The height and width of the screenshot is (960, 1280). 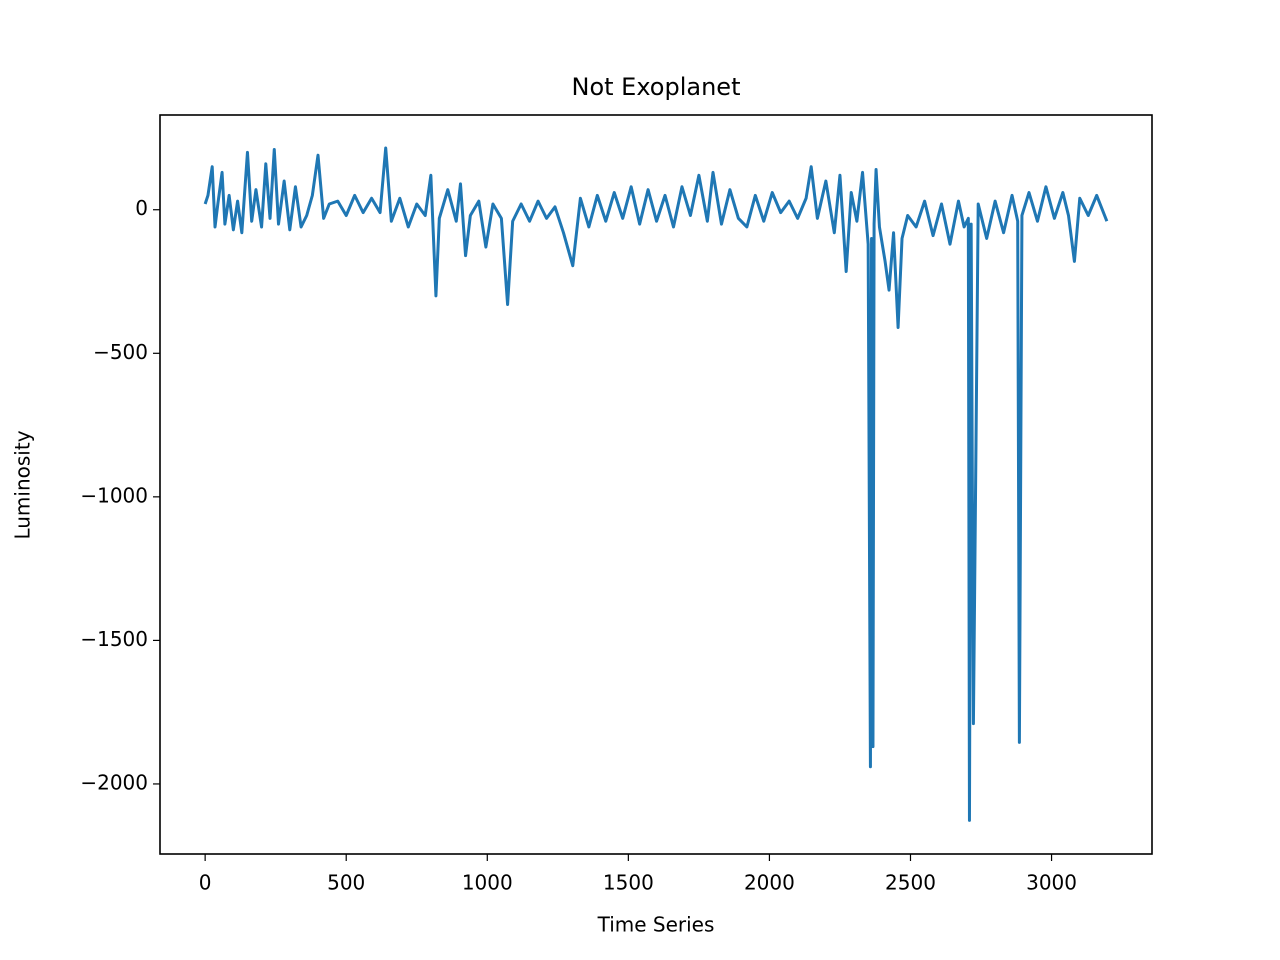 What do you see at coordinates (141, 208) in the screenshot?
I see `y-tick-label: 0` at bounding box center [141, 208].